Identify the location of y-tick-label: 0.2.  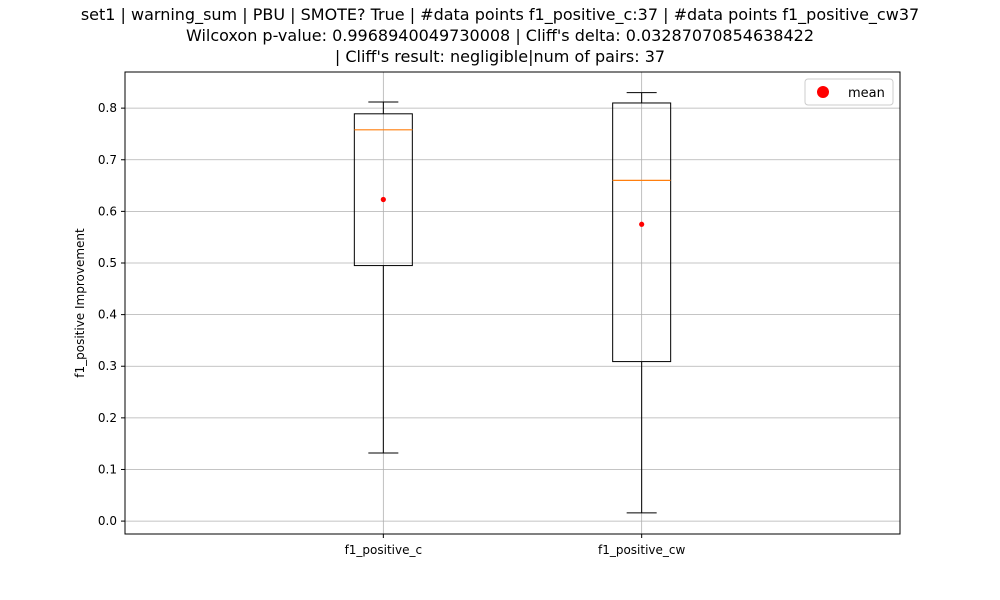
(107, 418).